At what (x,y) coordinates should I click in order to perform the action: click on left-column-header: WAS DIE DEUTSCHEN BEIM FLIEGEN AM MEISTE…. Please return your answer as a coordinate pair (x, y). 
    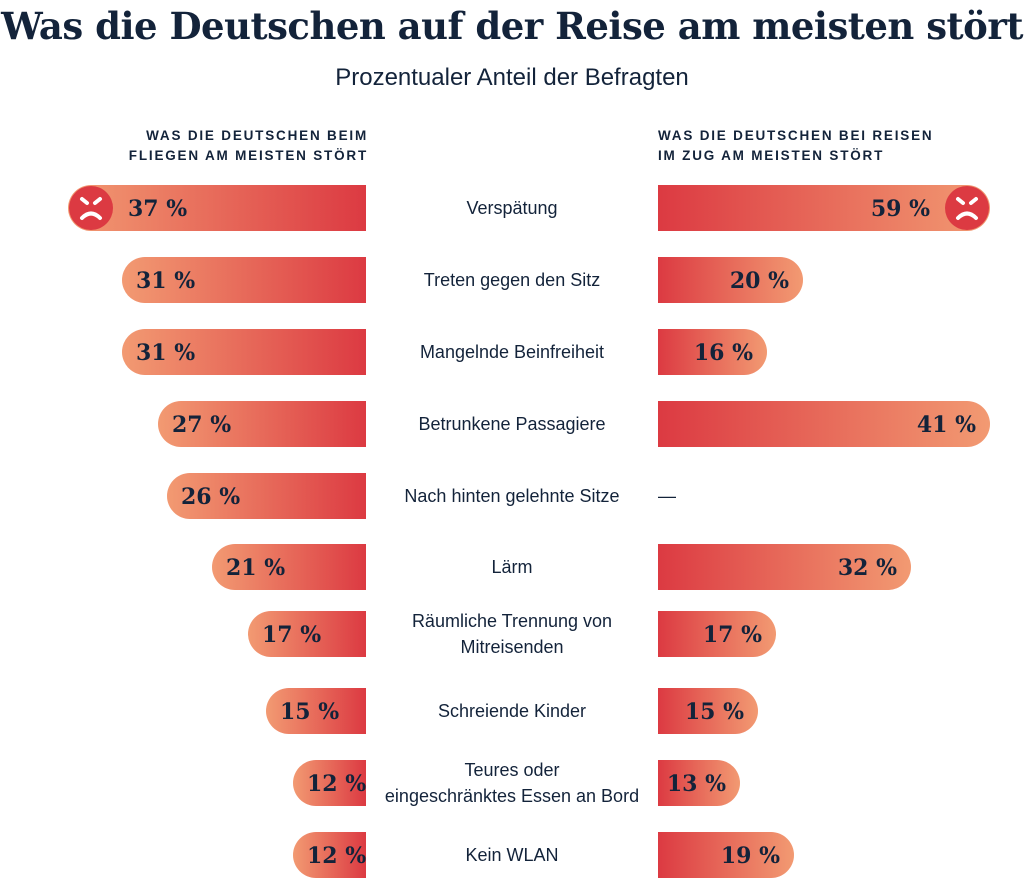
    Looking at the image, I should click on (248, 146).